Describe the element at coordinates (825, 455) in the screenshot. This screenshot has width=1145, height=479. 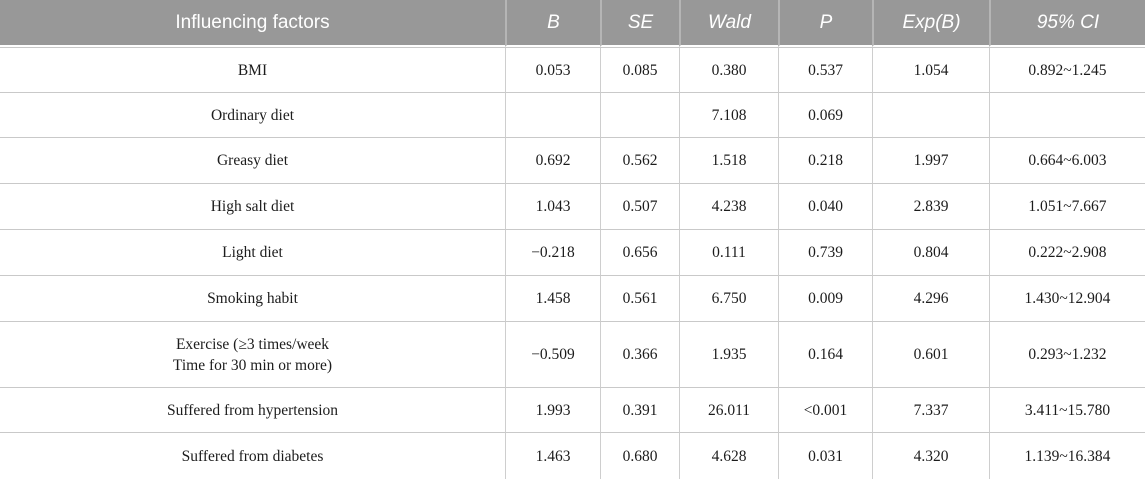
I see `p-cell: 0.031` at that location.